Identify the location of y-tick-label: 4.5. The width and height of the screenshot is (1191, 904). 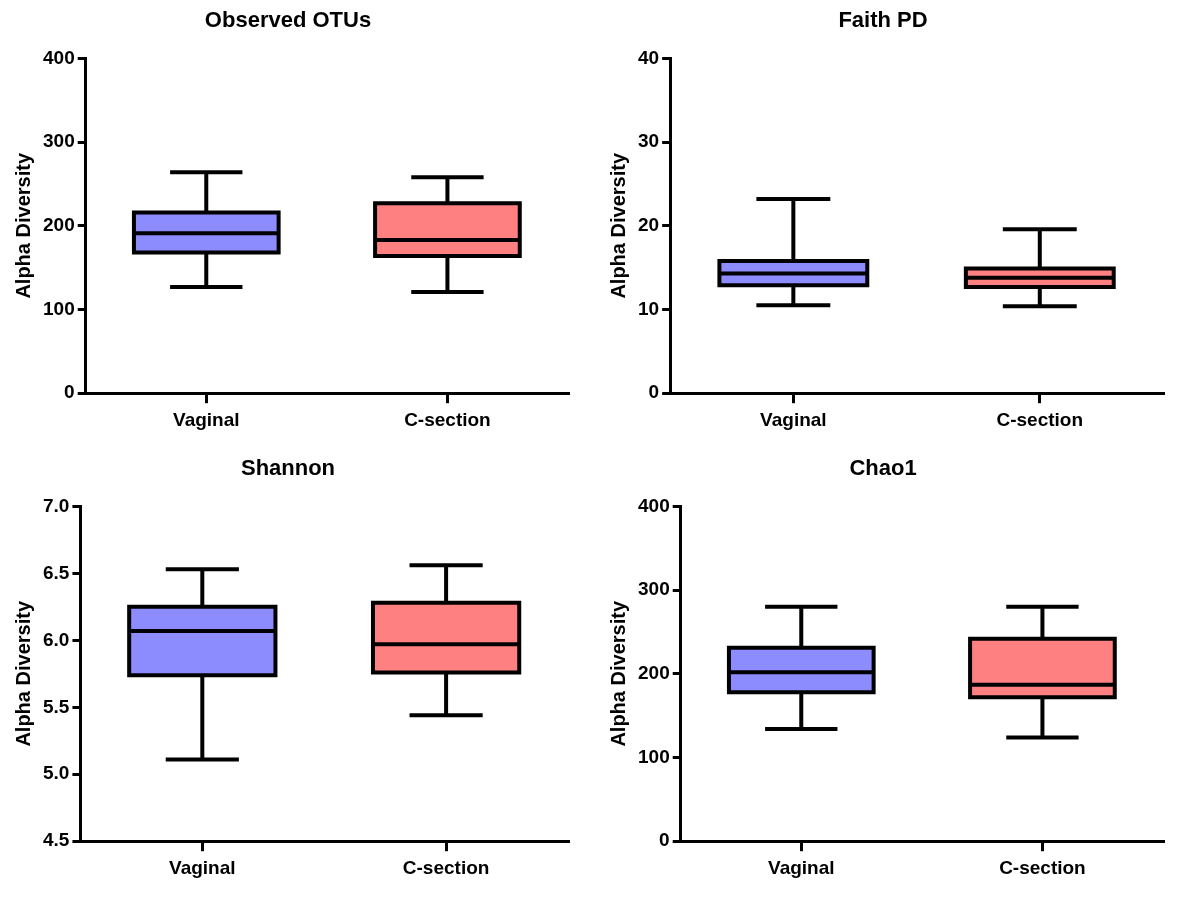
(56, 840).